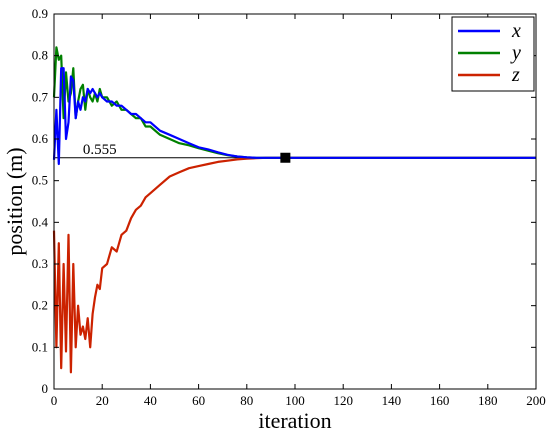 This screenshot has height=432, width=550. What do you see at coordinates (536, 400) in the screenshot?
I see `x-tick-label: 200` at bounding box center [536, 400].